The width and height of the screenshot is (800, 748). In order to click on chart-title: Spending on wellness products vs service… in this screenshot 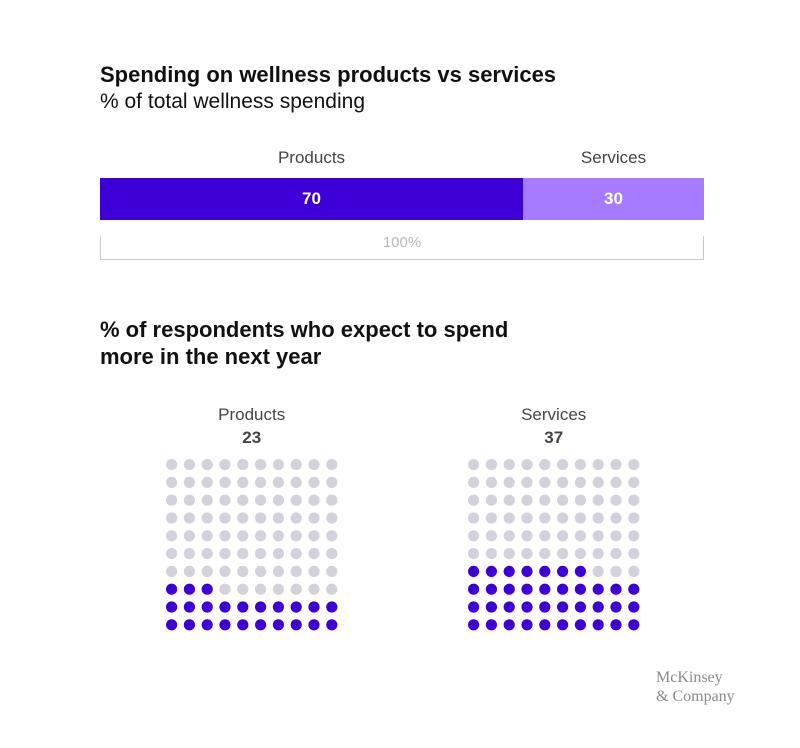, I will do `click(328, 74)`.